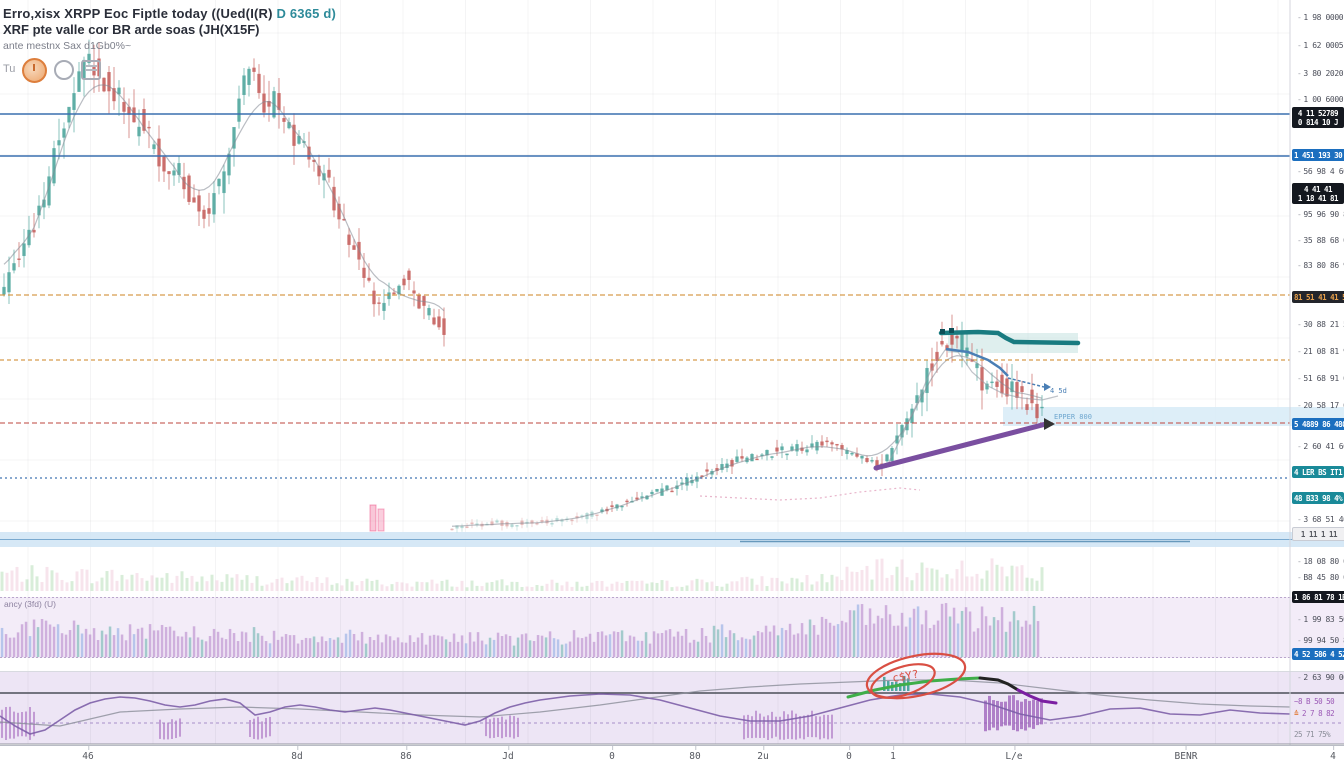  Describe the element at coordinates (1073, 417) in the screenshot. I see `chart-text-annotation: EPPER 800` at that location.